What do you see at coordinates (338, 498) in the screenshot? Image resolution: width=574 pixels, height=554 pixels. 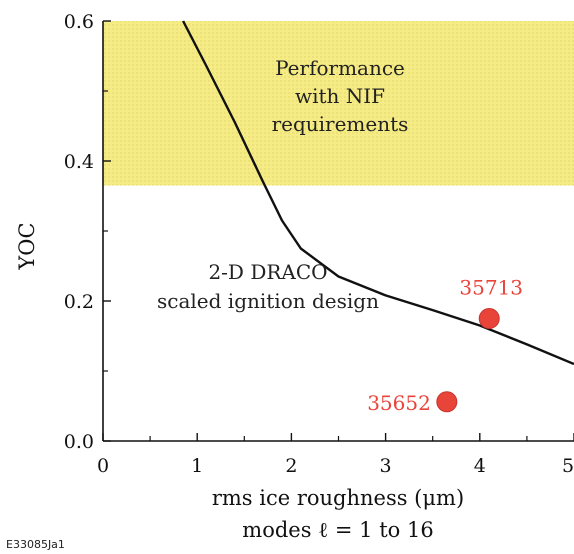 I see `x-axis-label-line-1: rms ice roughness (μm)` at bounding box center [338, 498].